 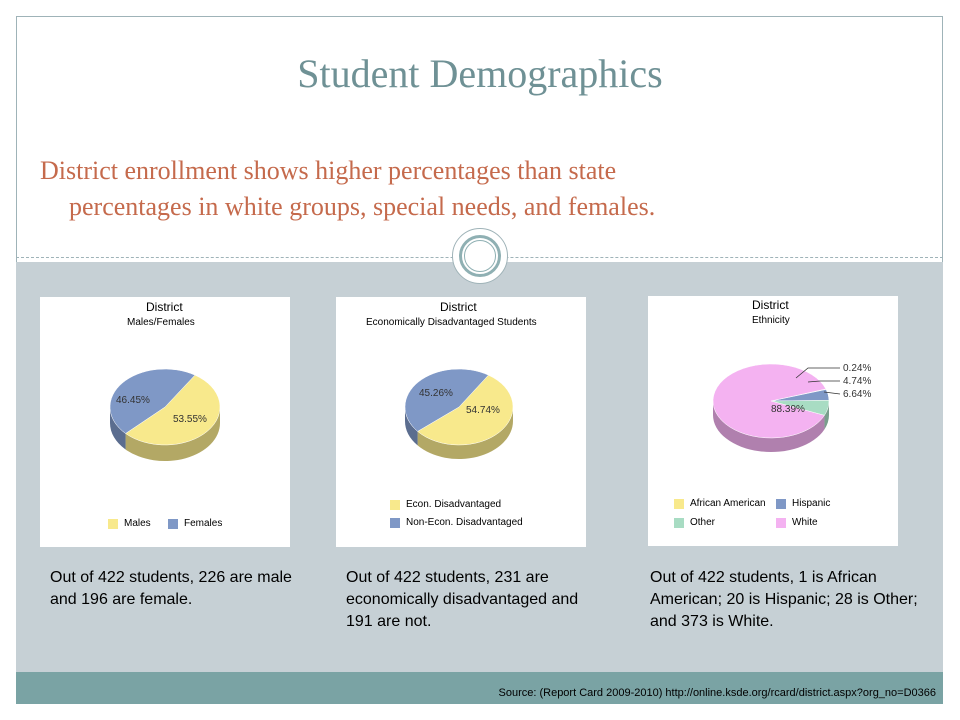 What do you see at coordinates (152, 401) in the screenshot?
I see `pie-slice-females` at bounding box center [152, 401].